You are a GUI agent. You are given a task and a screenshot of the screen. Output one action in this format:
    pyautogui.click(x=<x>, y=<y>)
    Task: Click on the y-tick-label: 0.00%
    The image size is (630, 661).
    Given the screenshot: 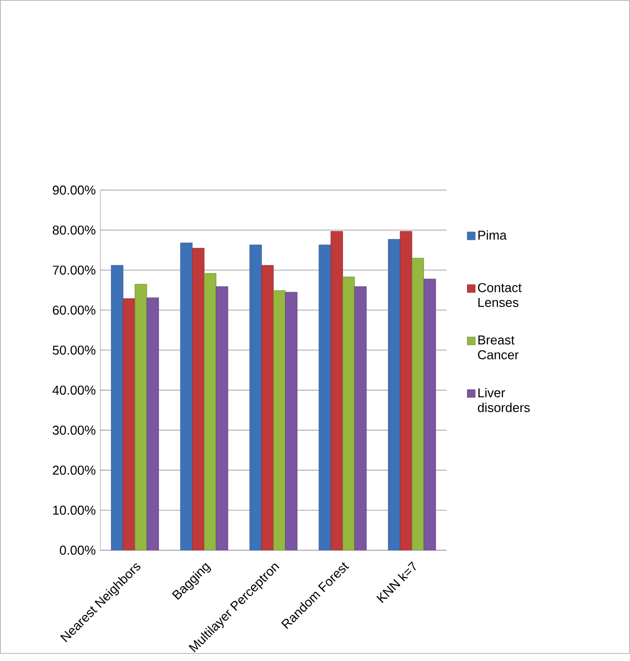 What is the action you would take?
    pyautogui.click(x=78, y=550)
    